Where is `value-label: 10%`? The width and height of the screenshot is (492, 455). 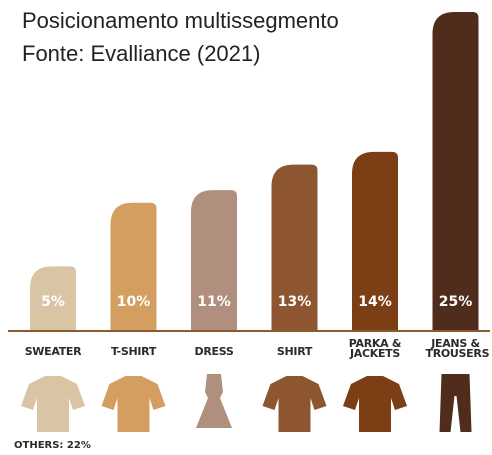
value-label: 10% is located at coordinates (134, 302).